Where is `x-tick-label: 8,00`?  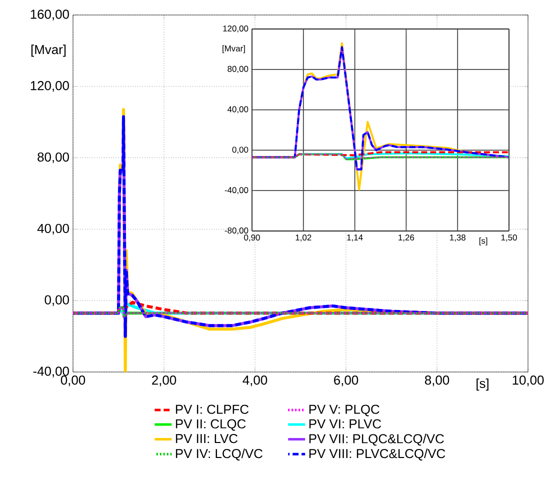
x-tick-label: 8,00 is located at coordinates (437, 381).